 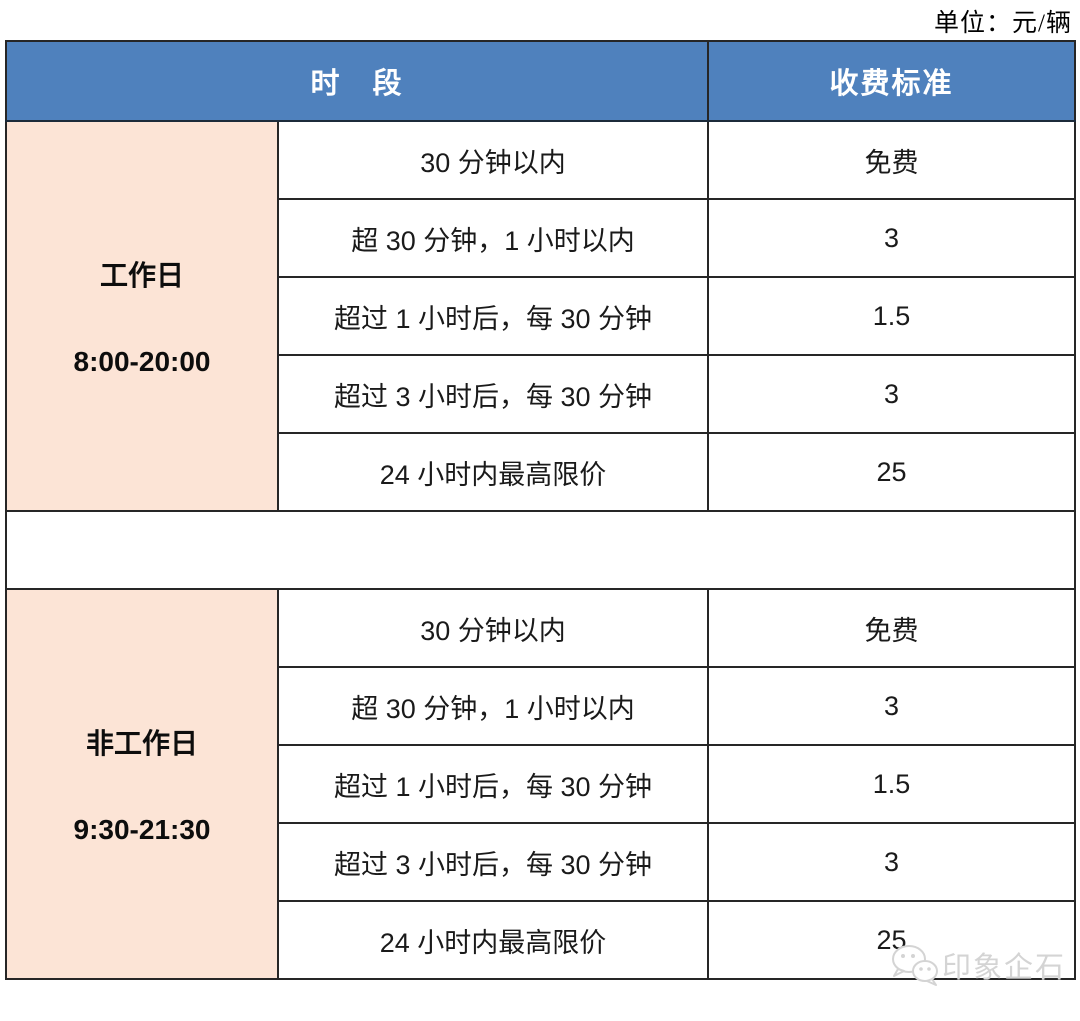 What do you see at coordinates (142, 829) in the screenshot?
I see `period-time: 9:30-21:30` at bounding box center [142, 829].